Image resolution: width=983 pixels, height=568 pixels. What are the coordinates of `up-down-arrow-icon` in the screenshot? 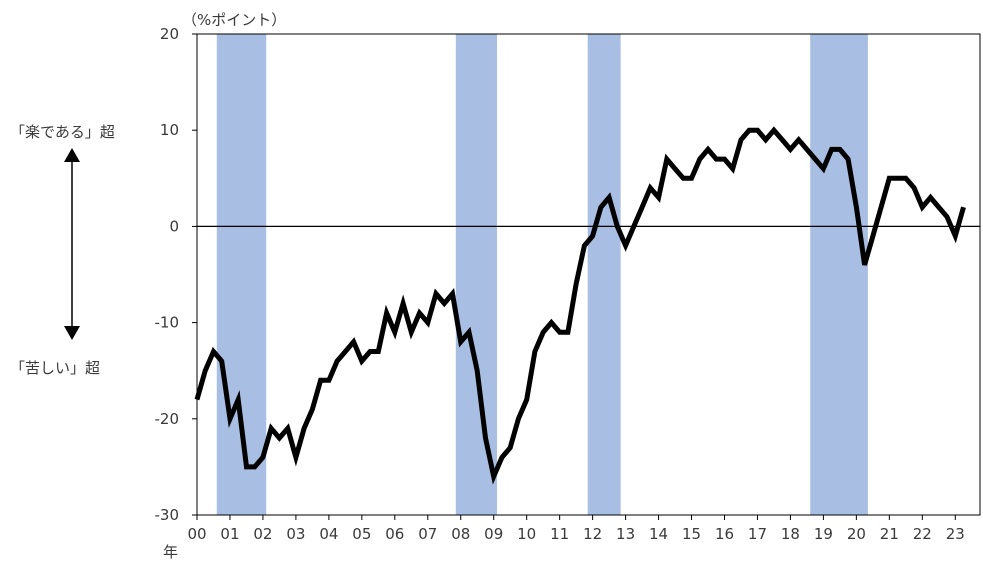 It's located at (72, 244).